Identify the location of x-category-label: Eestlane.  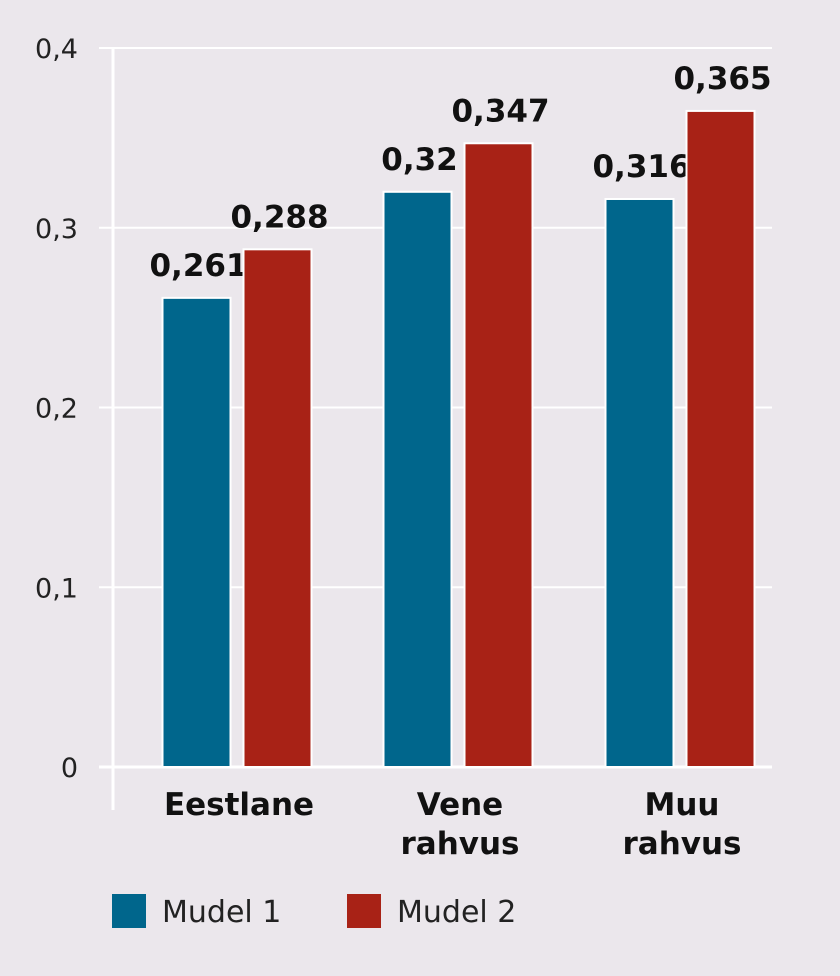
(239, 805).